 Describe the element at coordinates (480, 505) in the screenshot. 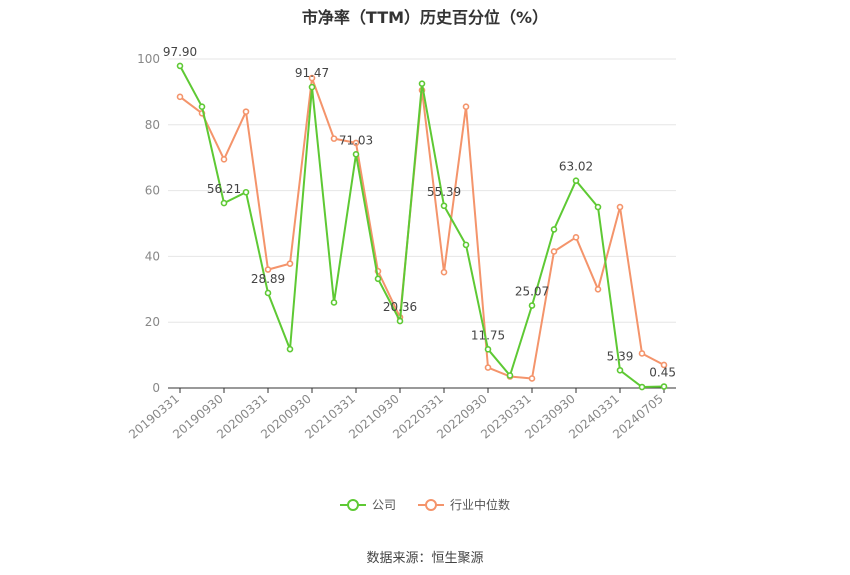

I see `legend-label-industry-median: 行业中位数` at that location.